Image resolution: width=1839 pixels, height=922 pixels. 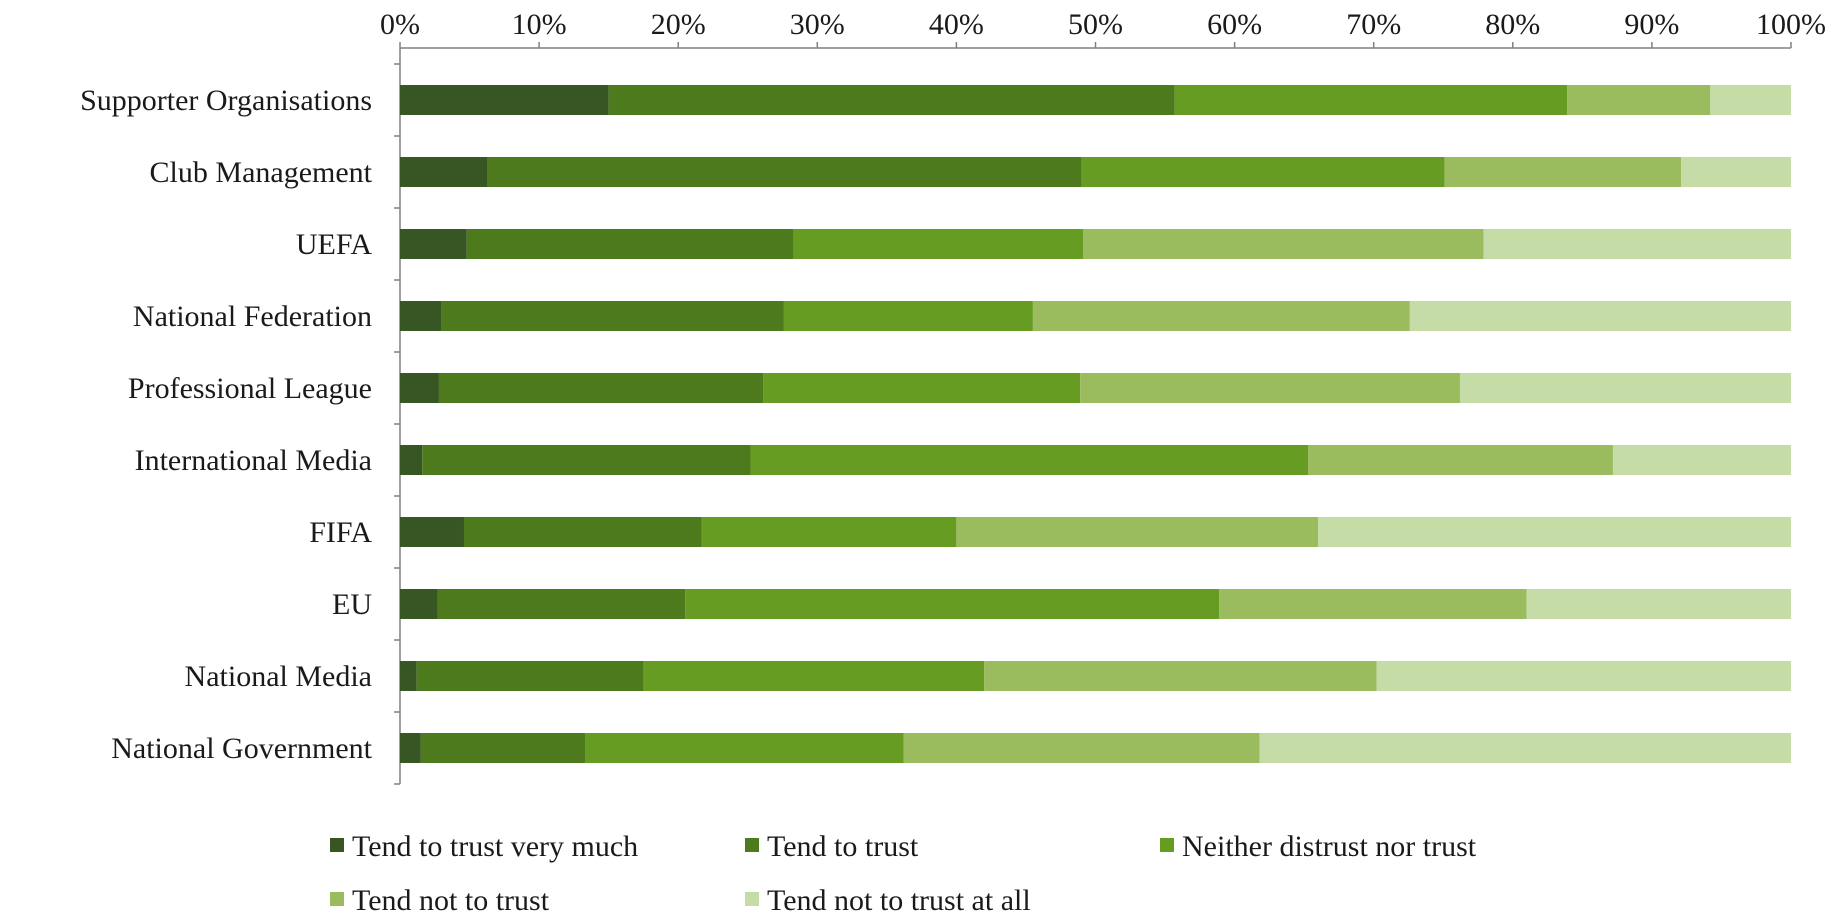 I want to click on legend-label: Tend not to trust at all, so click(x=899, y=900).